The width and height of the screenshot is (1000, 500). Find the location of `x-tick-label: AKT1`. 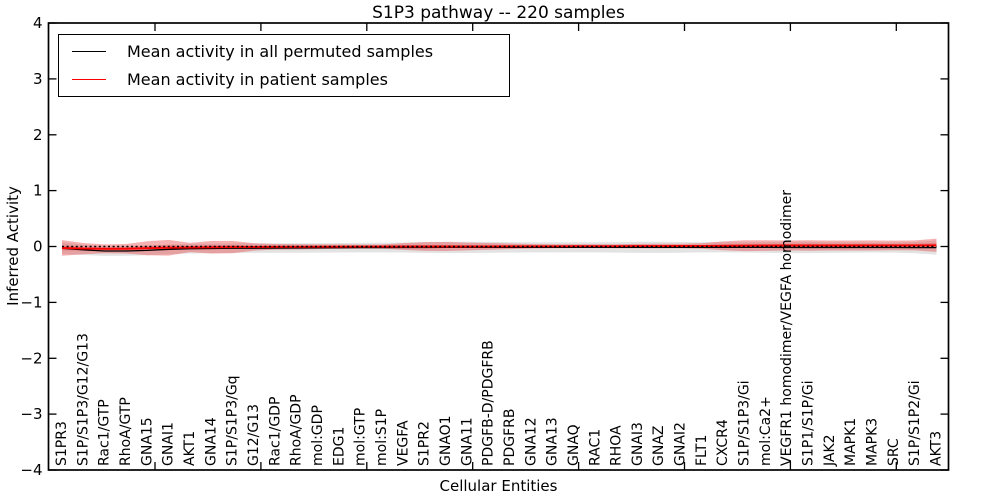

x-tick-label: AKT1 is located at coordinates (190, 448).